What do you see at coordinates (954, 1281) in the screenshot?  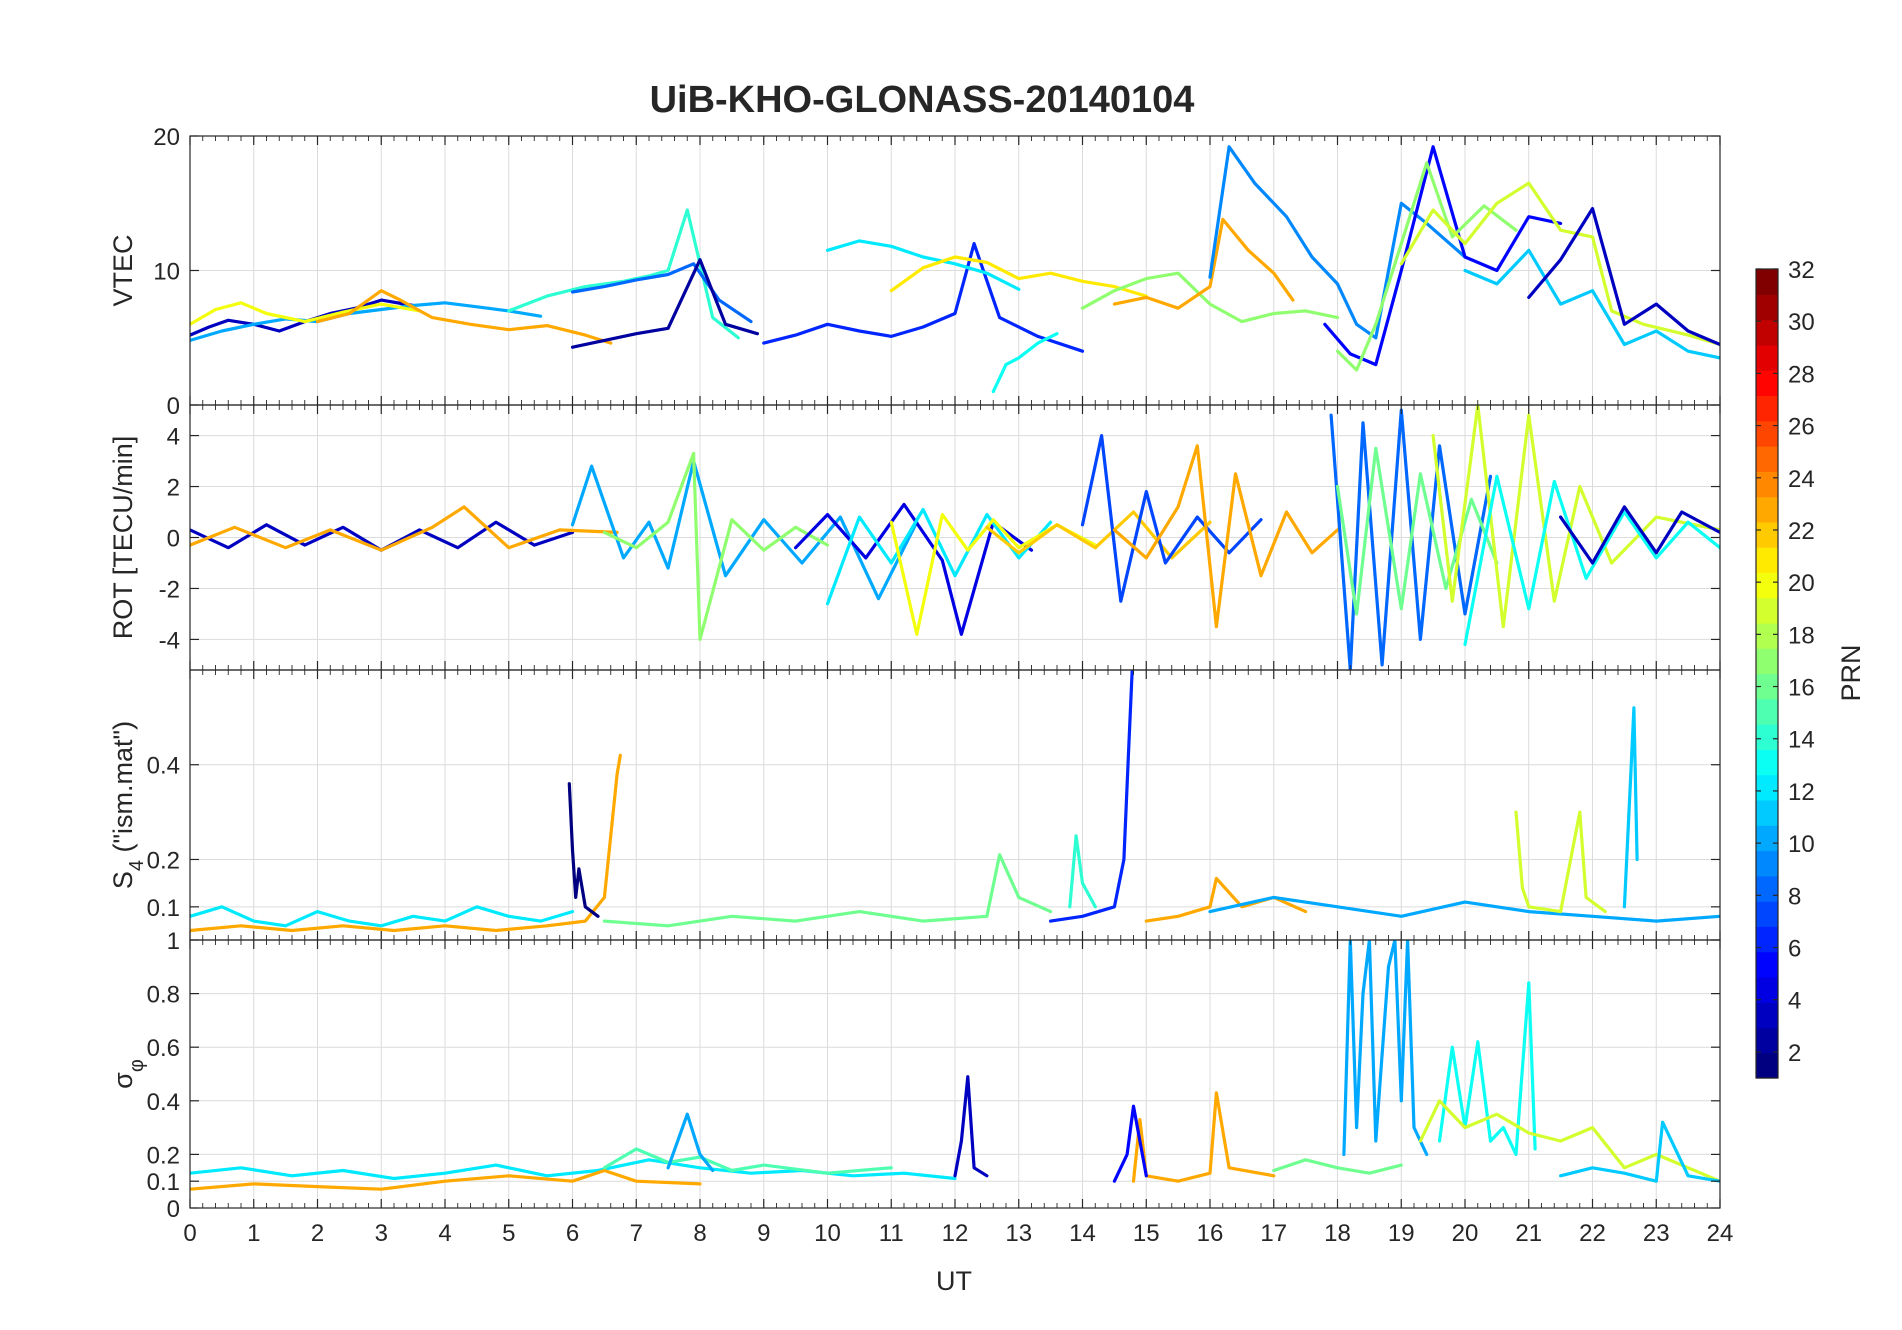 I see `x-axis-label: UT` at bounding box center [954, 1281].